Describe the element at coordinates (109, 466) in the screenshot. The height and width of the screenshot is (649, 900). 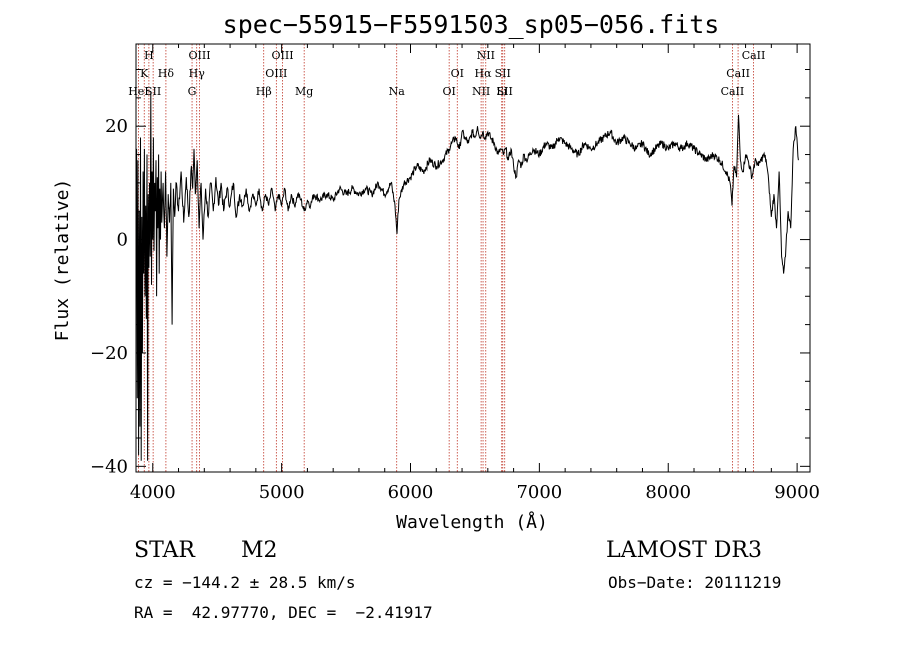
I see `y-tick-label: −40` at that location.